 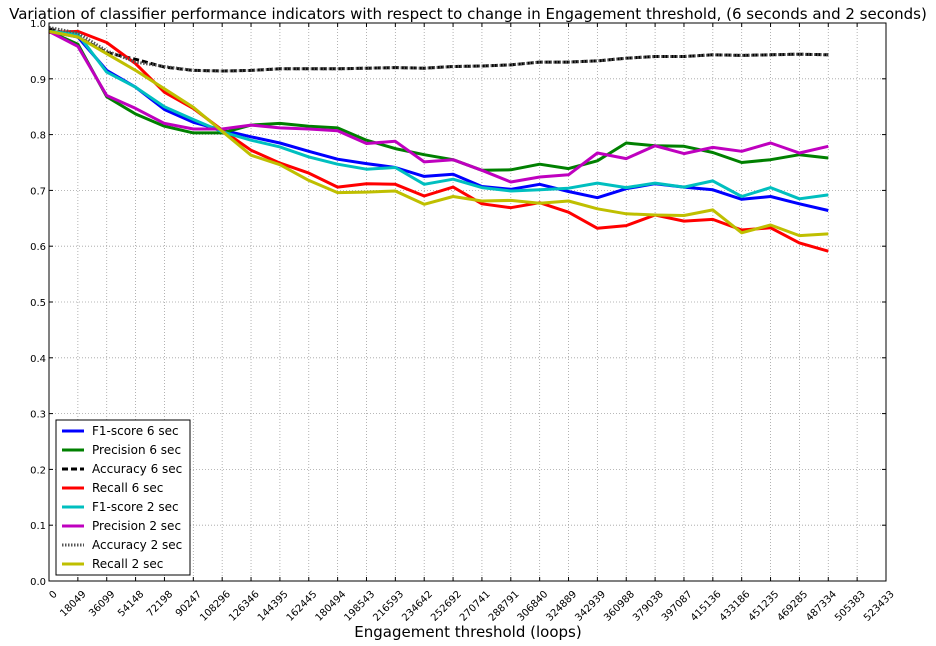 What do you see at coordinates (102, 604) in the screenshot?
I see `x-tick-label: 36099` at bounding box center [102, 604].